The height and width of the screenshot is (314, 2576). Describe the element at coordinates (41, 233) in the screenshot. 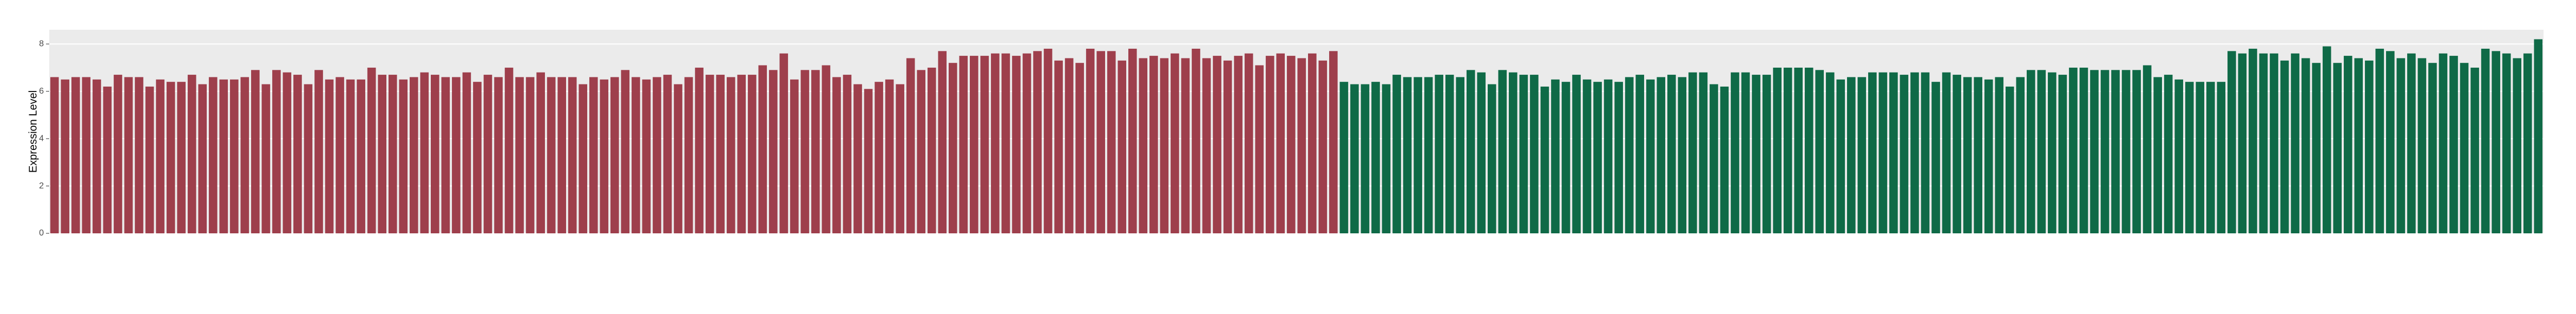

I see `y-tick-label: 0` at that location.